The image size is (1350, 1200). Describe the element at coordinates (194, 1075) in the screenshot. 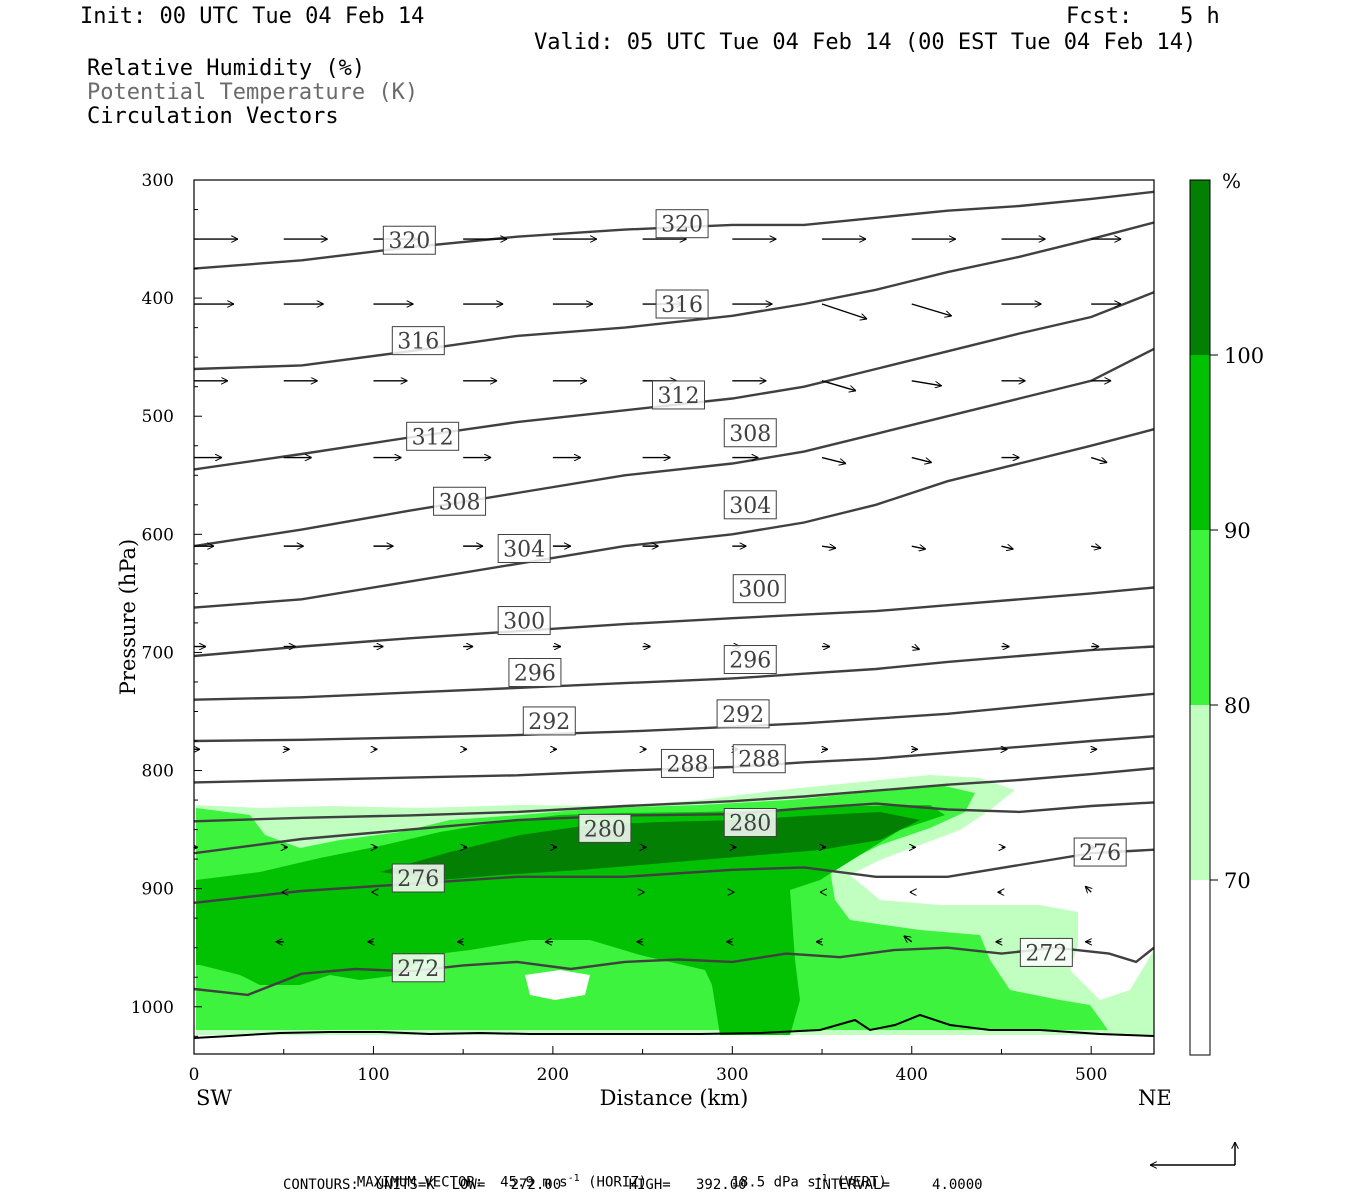

I see `x-tick-label: 0` at that location.